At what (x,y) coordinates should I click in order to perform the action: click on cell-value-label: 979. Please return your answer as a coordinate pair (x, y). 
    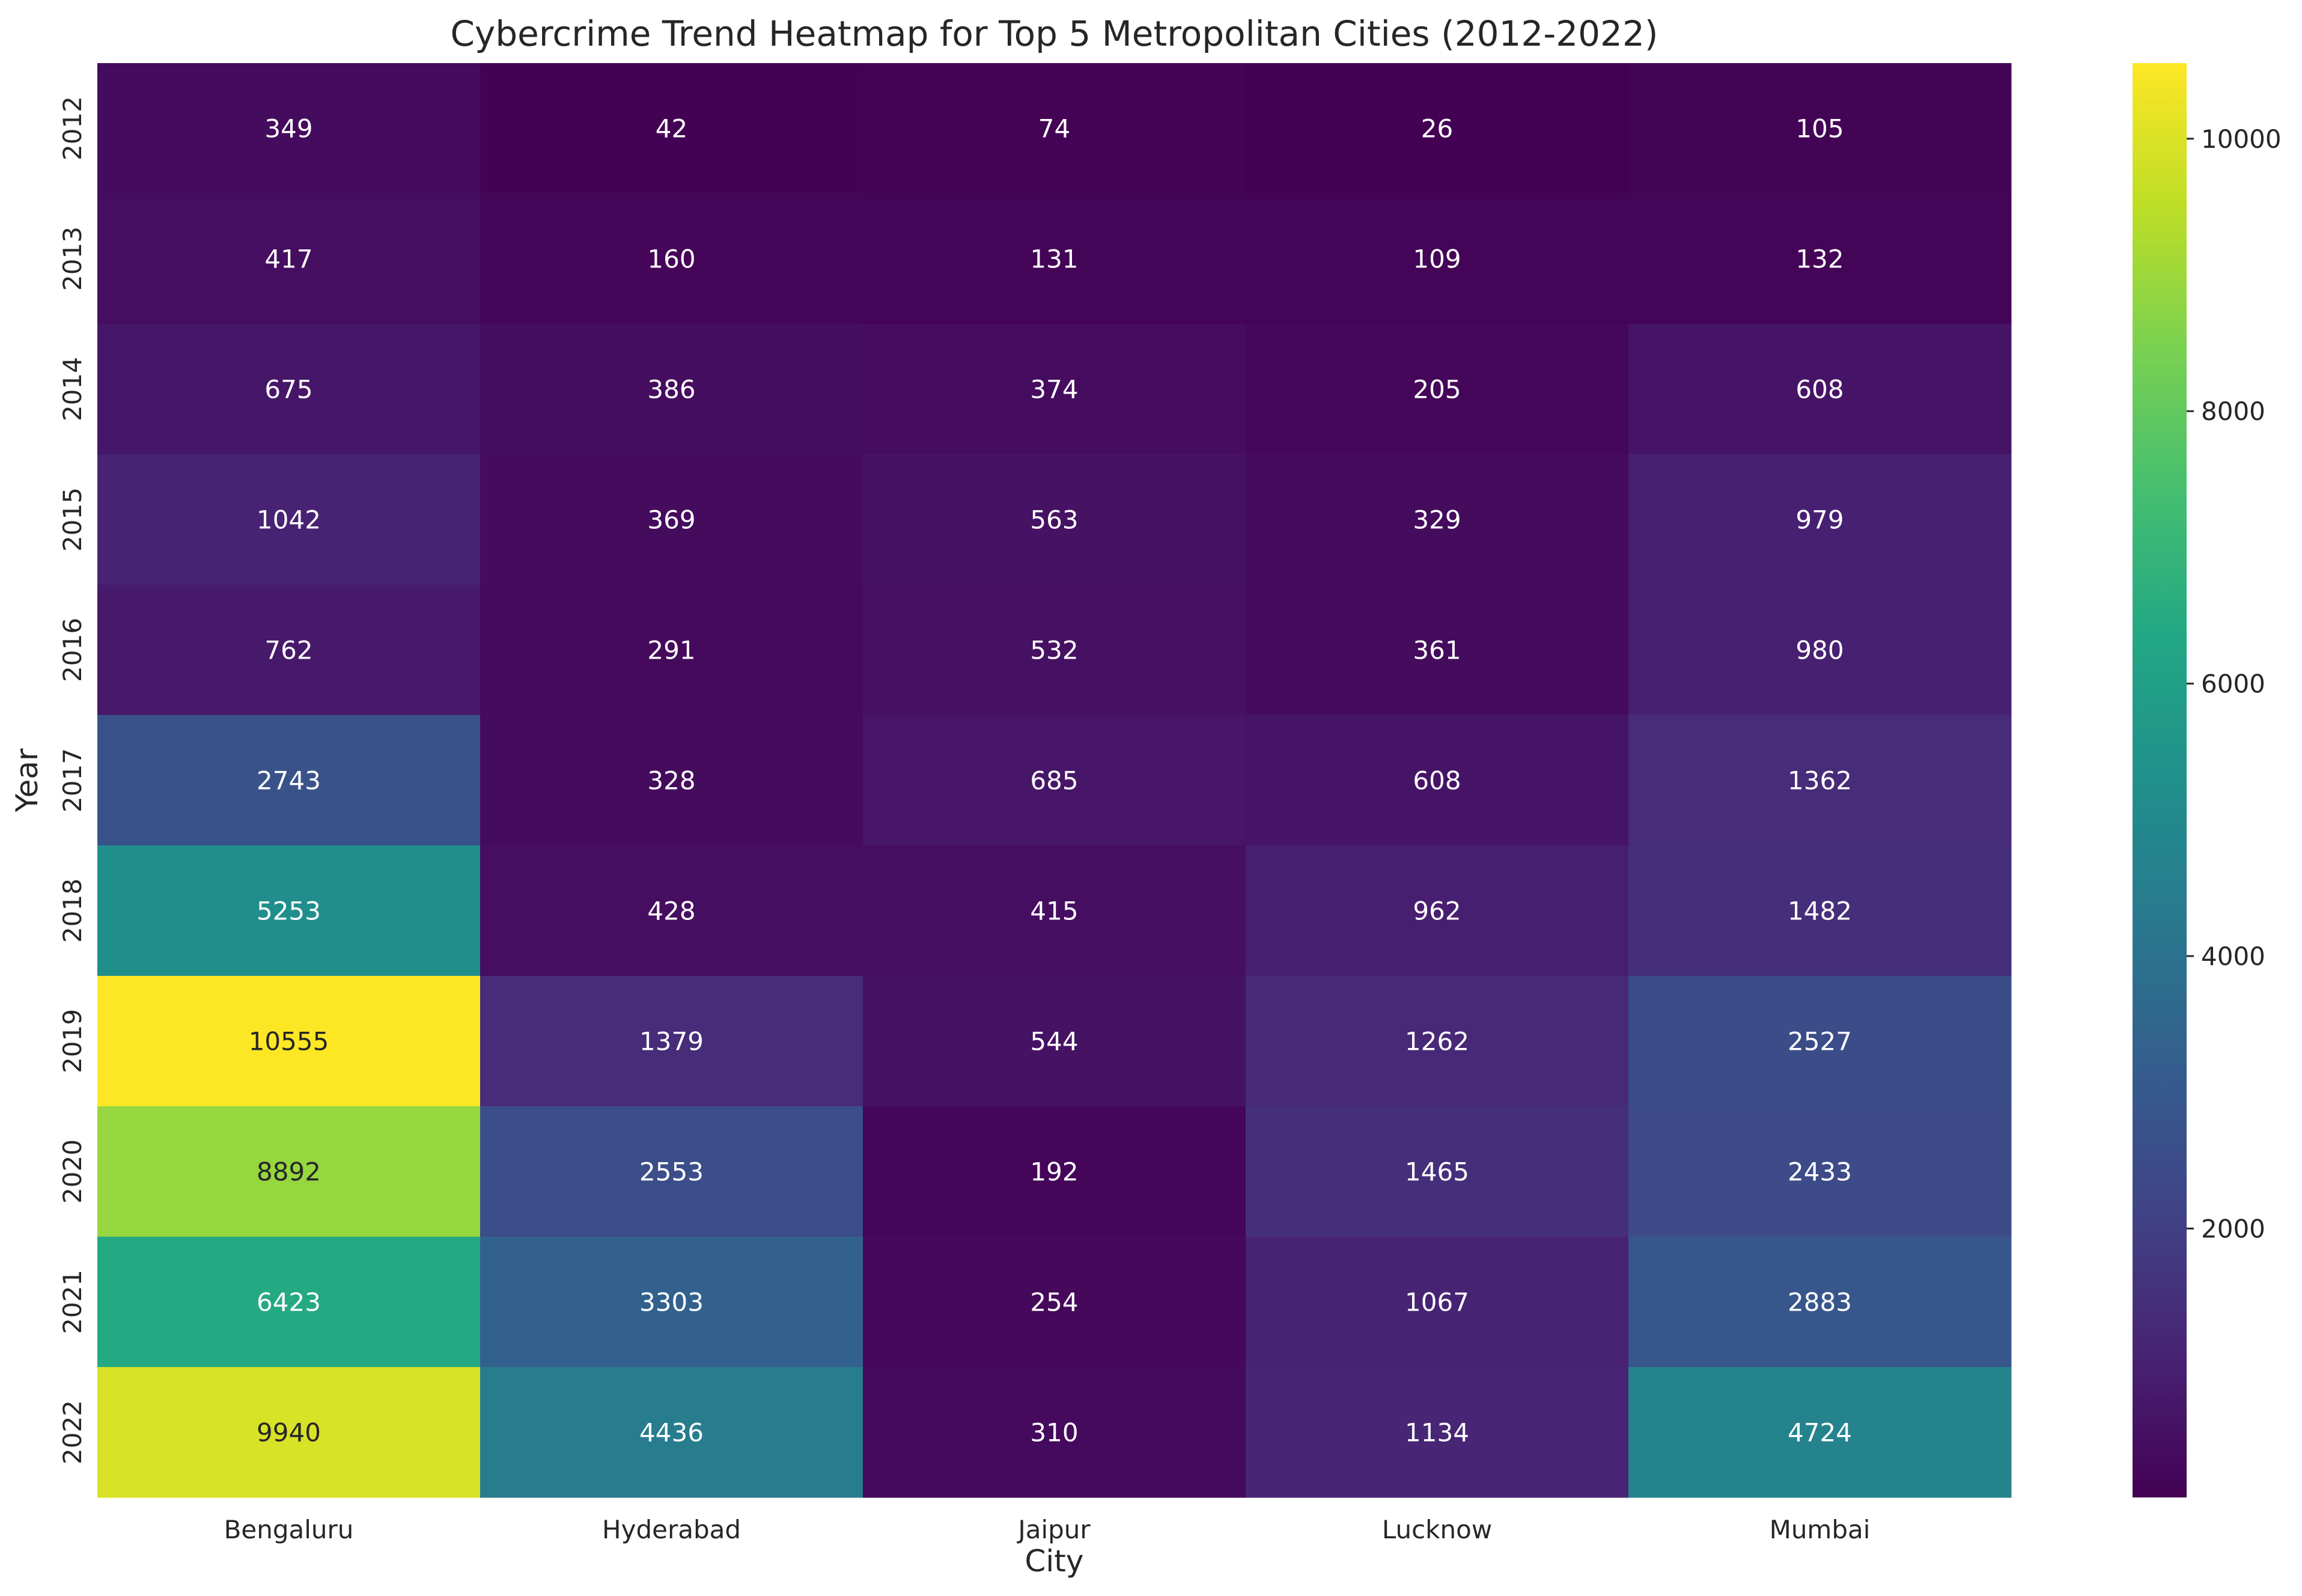
    Looking at the image, I should click on (1819, 520).